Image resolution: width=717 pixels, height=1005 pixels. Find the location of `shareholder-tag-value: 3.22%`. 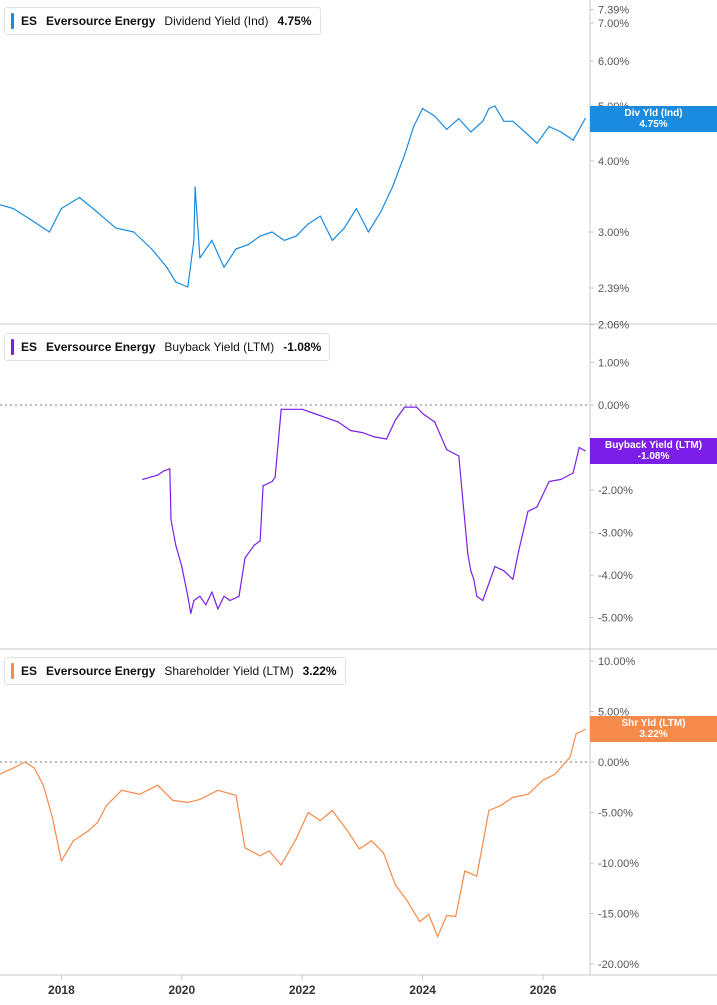

shareholder-tag-value: 3.22% is located at coordinates (653, 735).